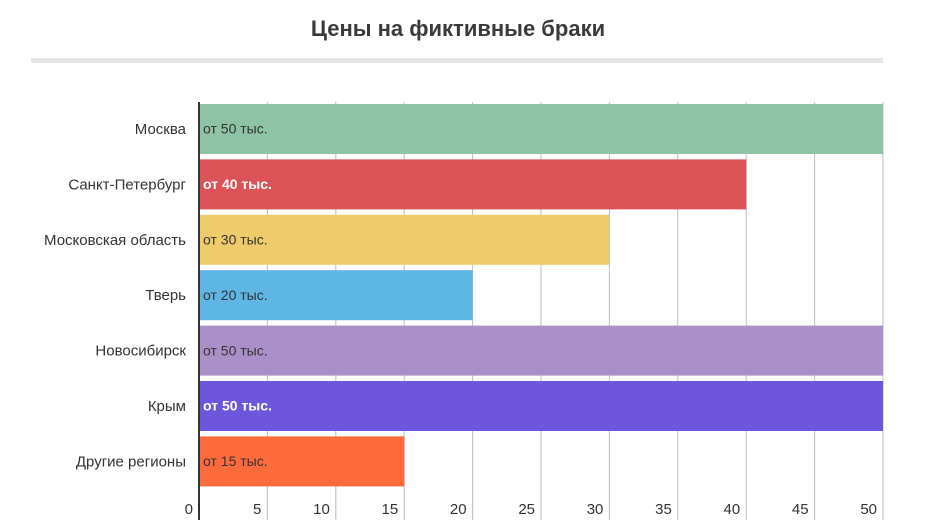 This screenshot has width=938, height=528. Describe the element at coordinates (732, 509) in the screenshot. I see `x-tick-label: 40` at that location.